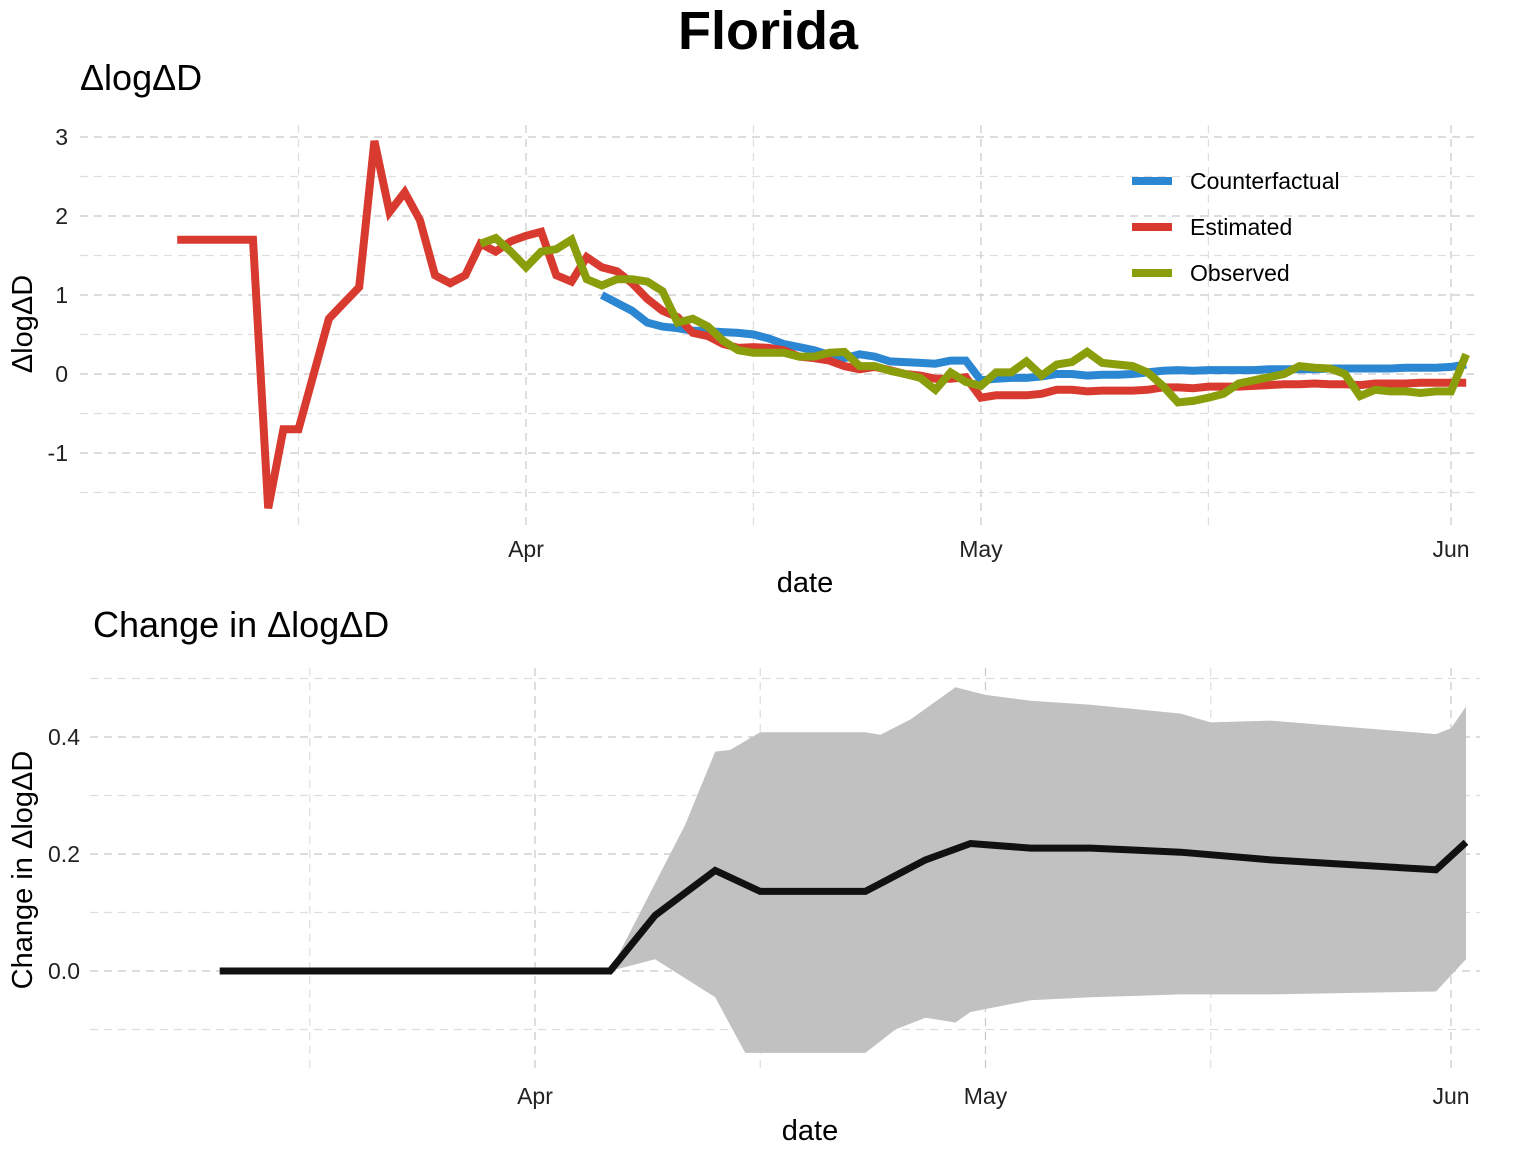  What do you see at coordinates (61, 374) in the screenshot?
I see `y-tick-label: 0` at bounding box center [61, 374].